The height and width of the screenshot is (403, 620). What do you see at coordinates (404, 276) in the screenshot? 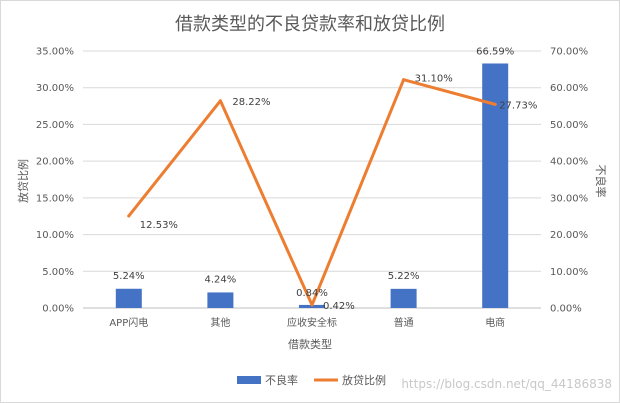
I see `bar-data-label: 5.22%` at bounding box center [404, 276].